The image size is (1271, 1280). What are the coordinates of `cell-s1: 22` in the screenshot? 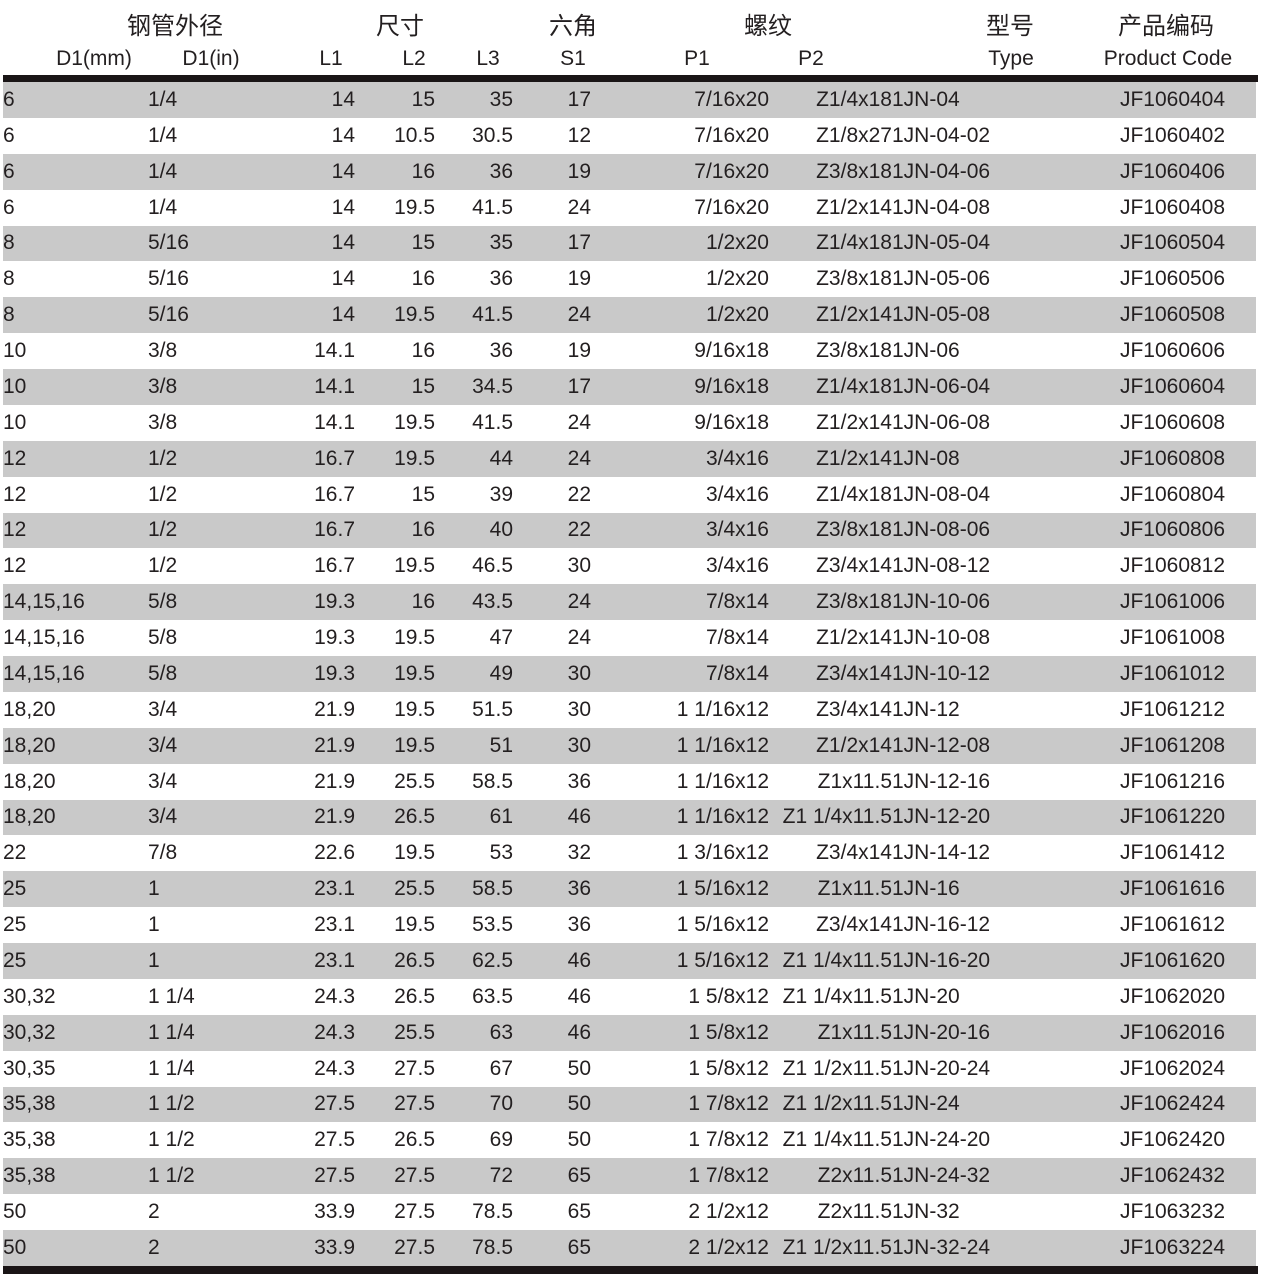 It's located at (579, 494).